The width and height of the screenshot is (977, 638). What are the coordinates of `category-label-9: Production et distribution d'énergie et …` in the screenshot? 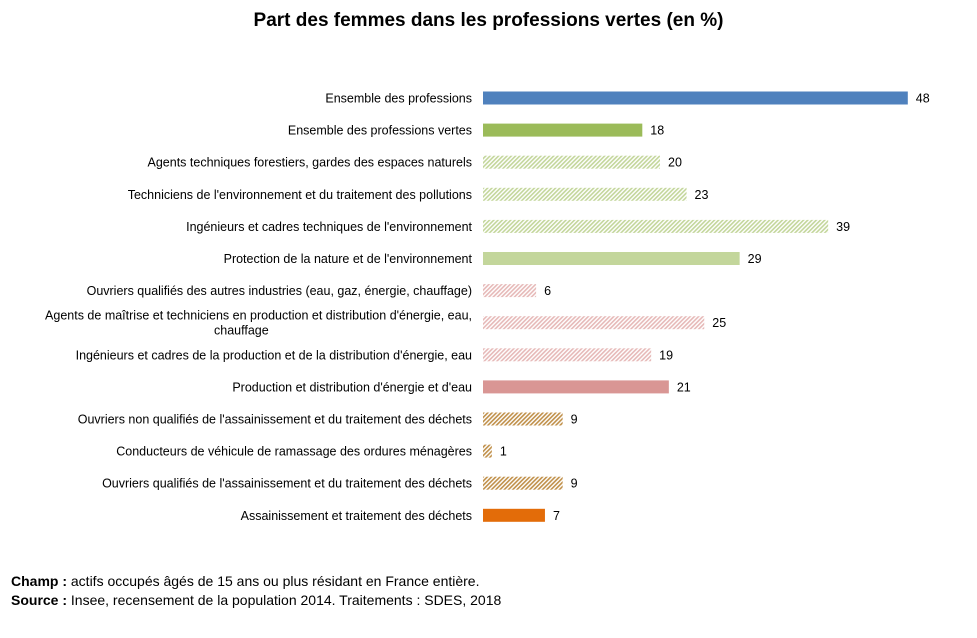 It's located at (352, 387).